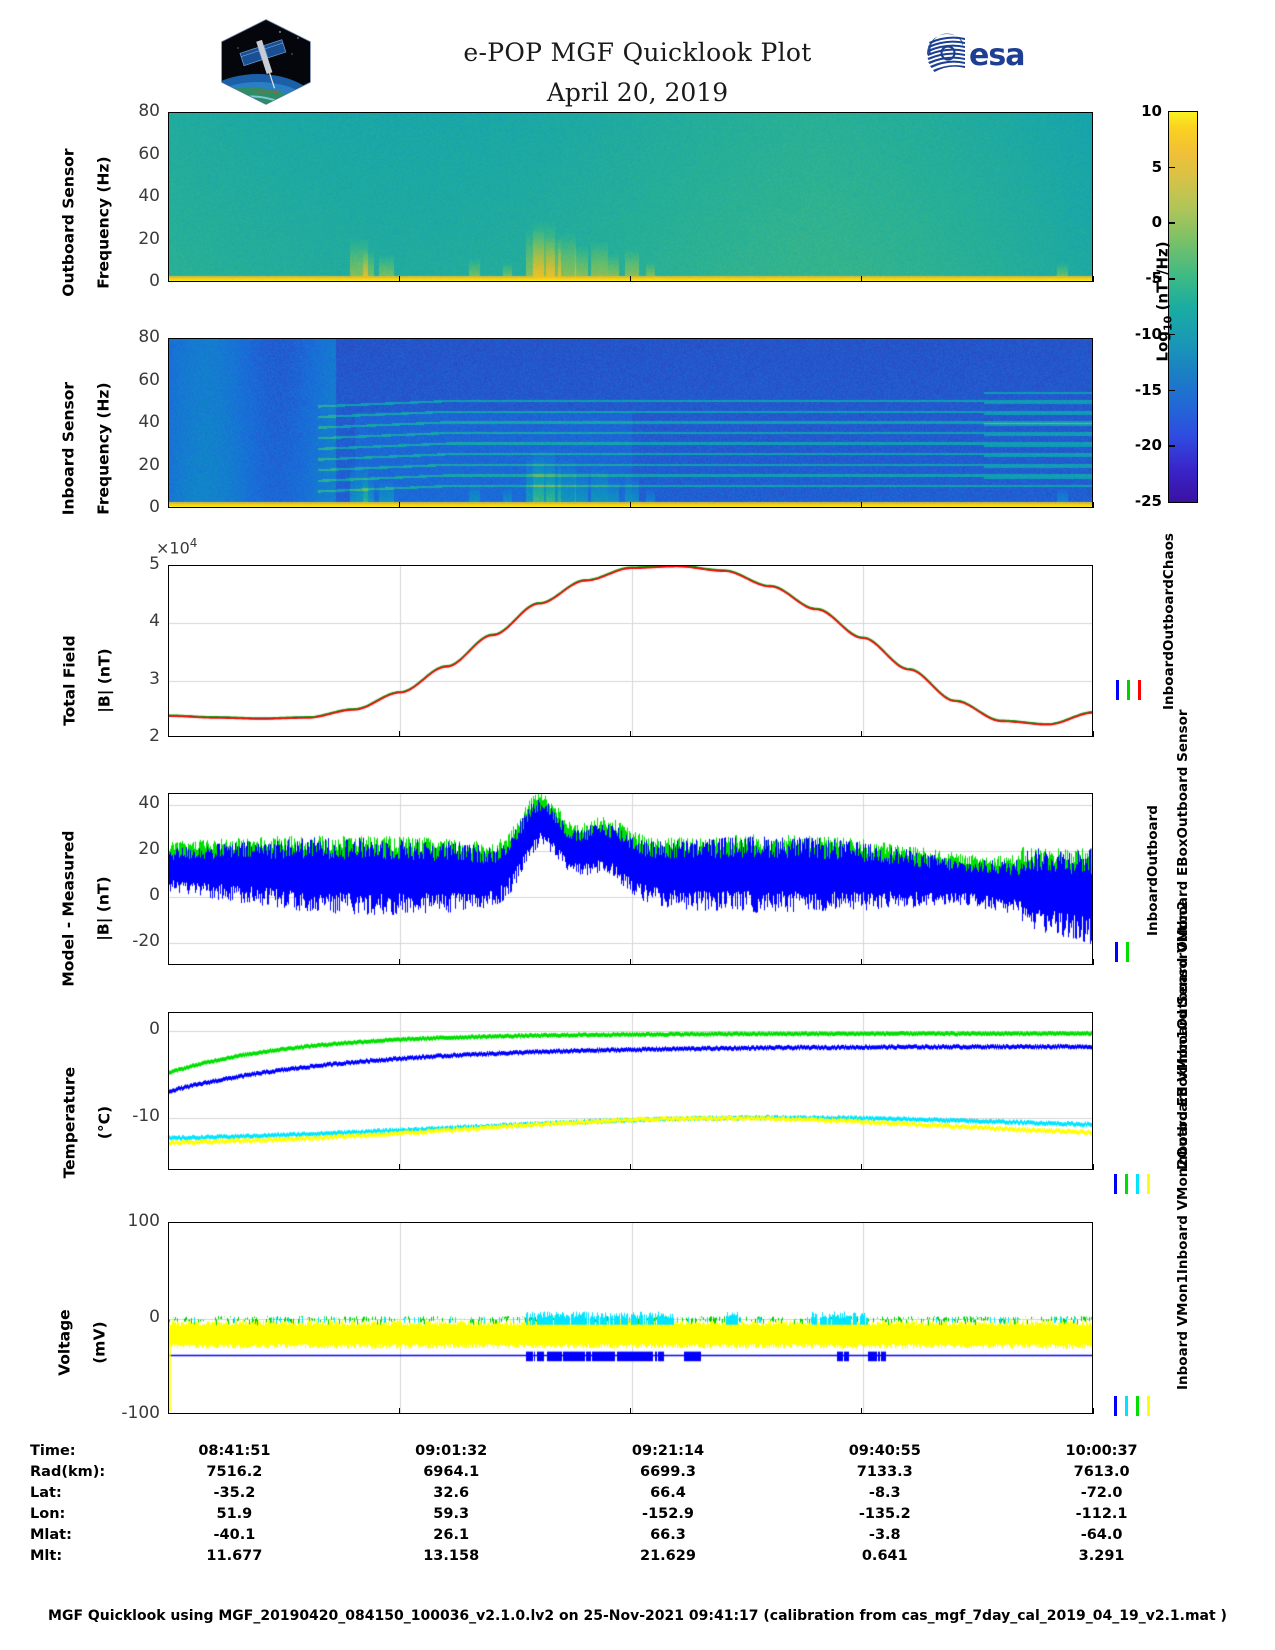  I want to click on ylabel-line-1: Inboard Sensor, so click(68, 448).